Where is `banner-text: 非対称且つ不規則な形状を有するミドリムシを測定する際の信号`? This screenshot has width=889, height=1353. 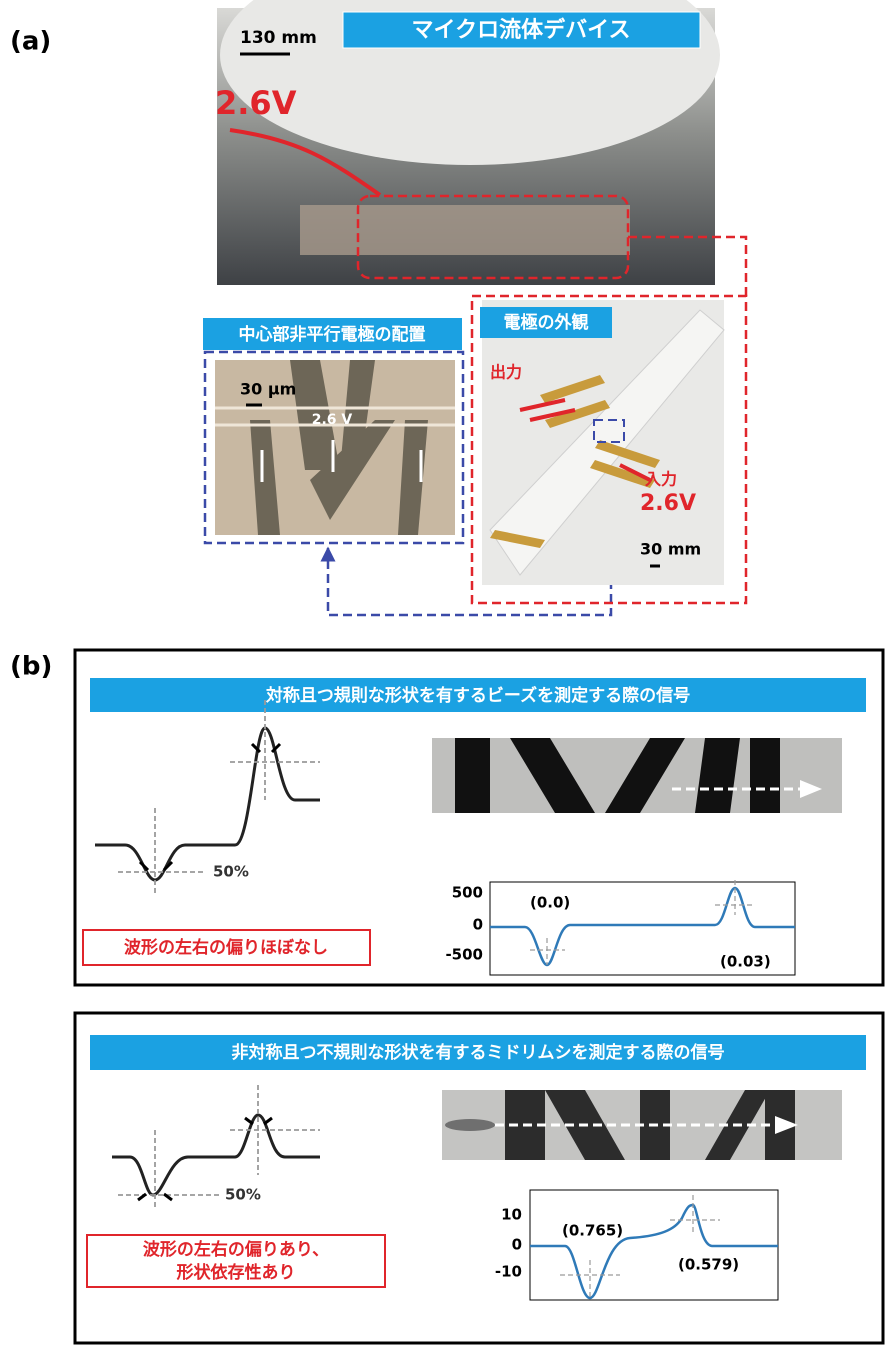 banner-text: 非対称且つ不規則な形状を有するミドリムシを測定する際の信号 is located at coordinates (478, 1052).